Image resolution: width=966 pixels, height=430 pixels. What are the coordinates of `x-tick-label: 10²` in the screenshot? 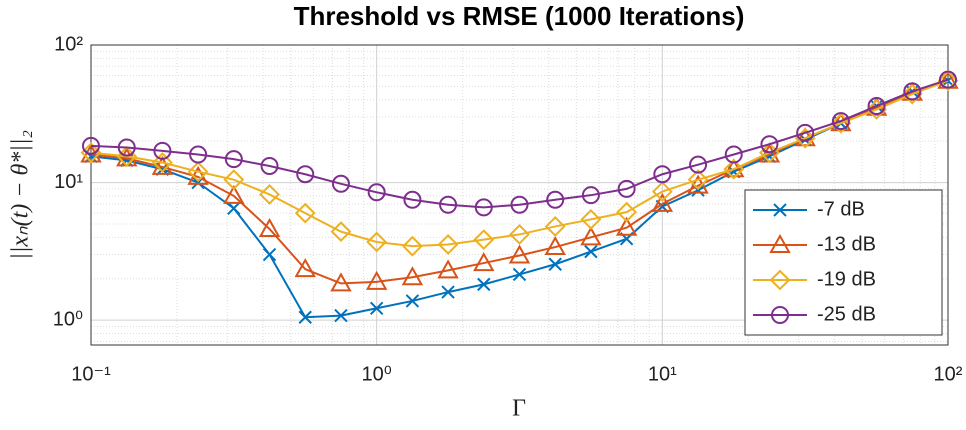 It's located at (948, 374).